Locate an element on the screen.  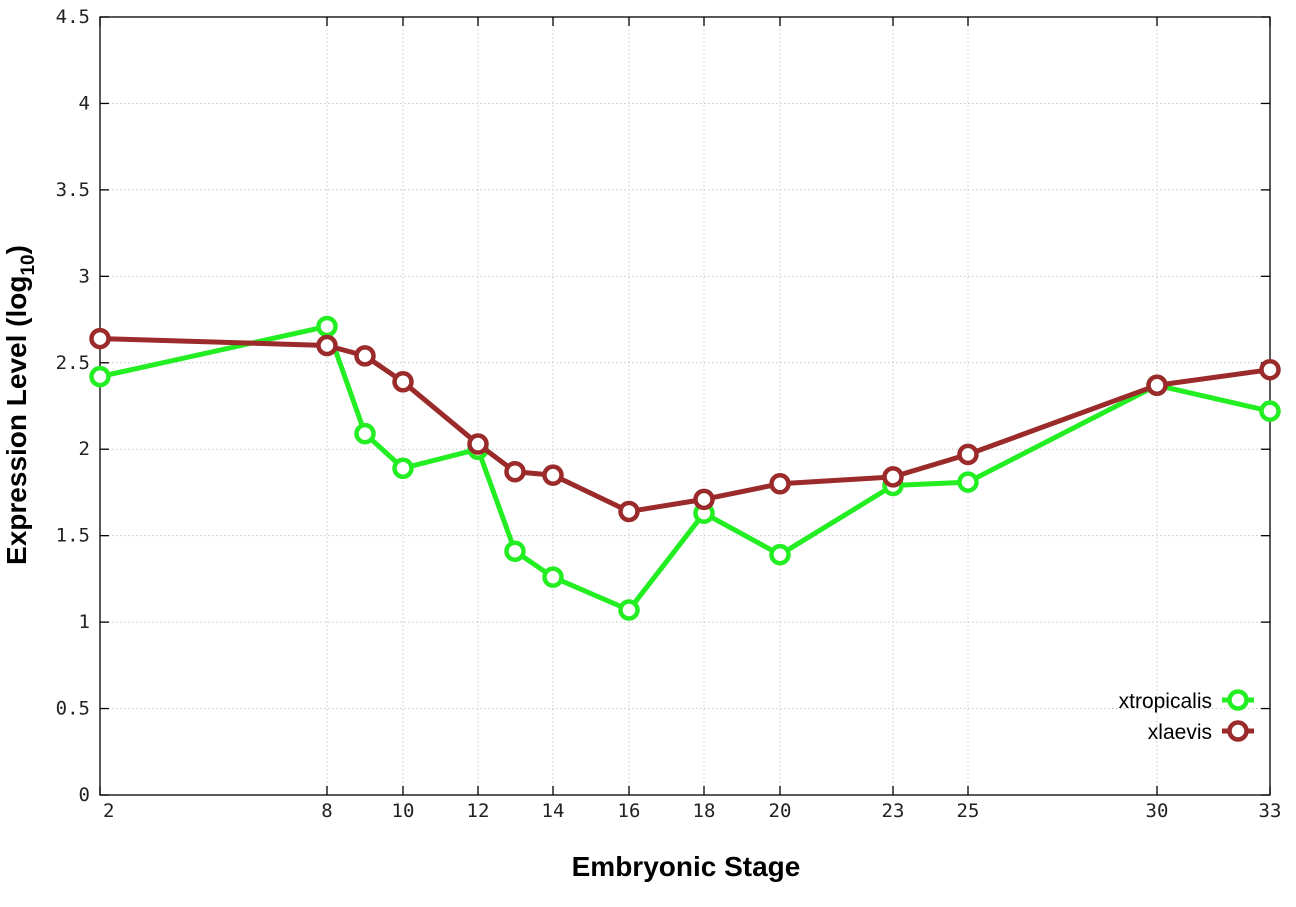
x-tick-label: 23 is located at coordinates (893, 811).